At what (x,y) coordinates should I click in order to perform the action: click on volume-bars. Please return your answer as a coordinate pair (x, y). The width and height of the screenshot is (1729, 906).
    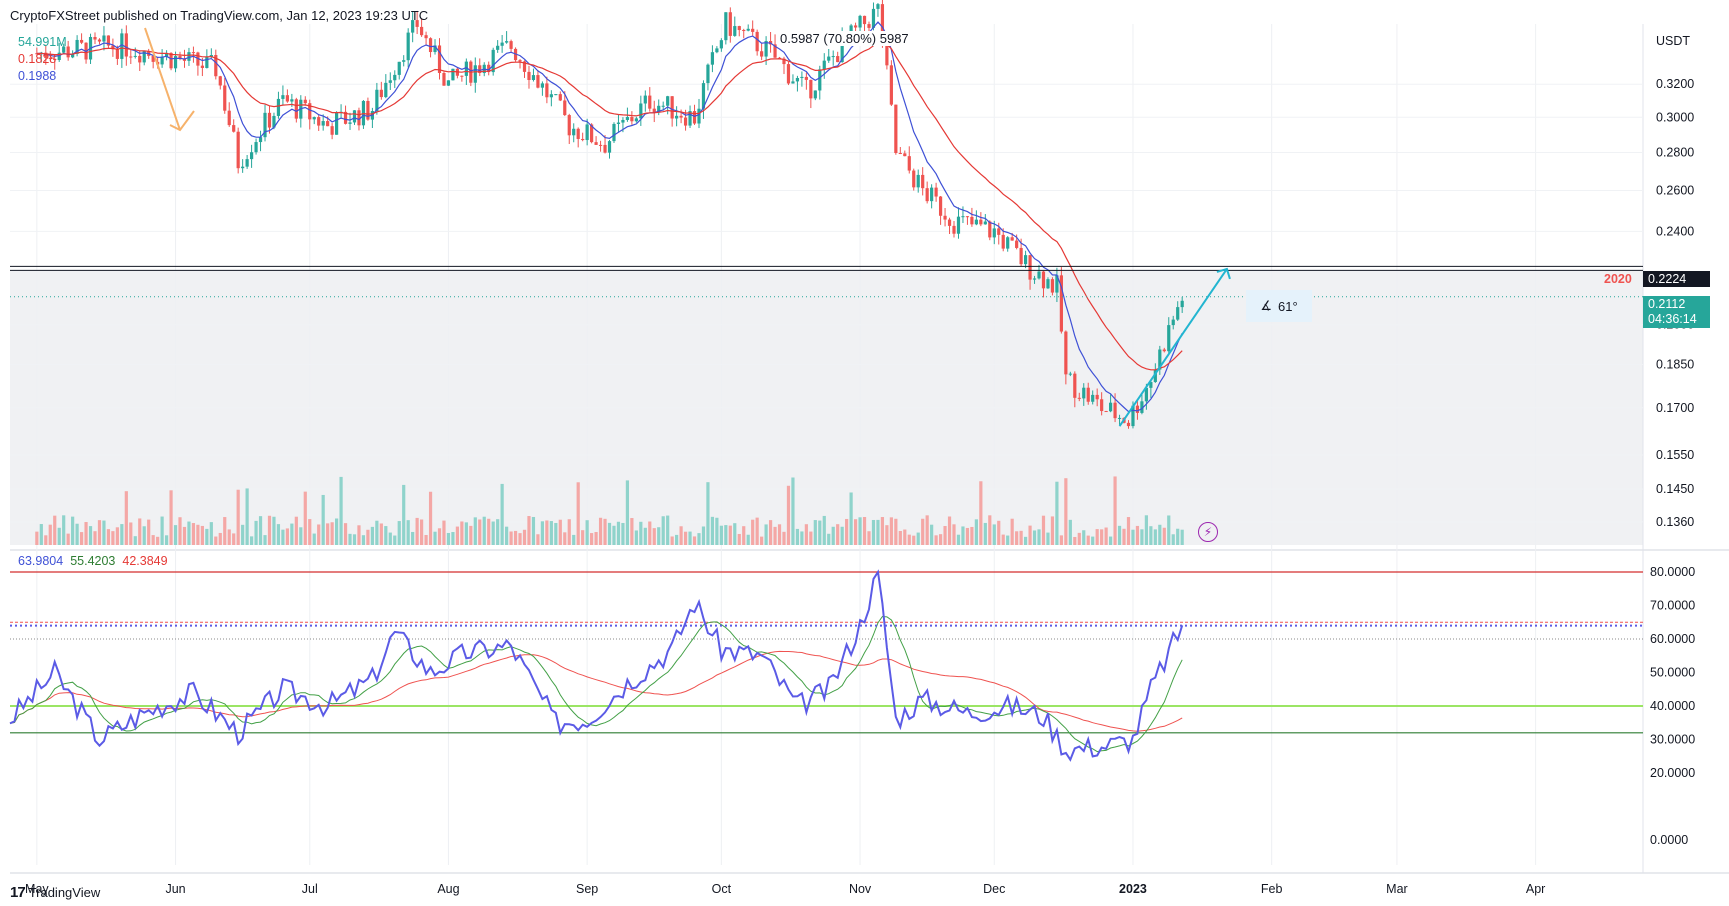
    Looking at the image, I should click on (609, 510).